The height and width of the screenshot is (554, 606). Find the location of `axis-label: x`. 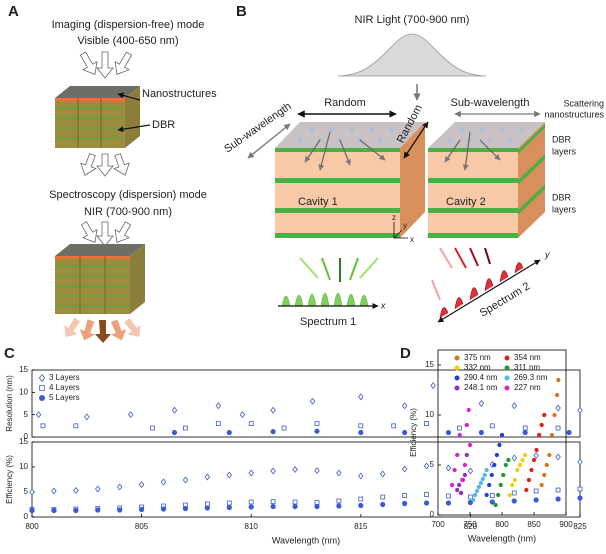

axis-label: x is located at coordinates (412, 239).